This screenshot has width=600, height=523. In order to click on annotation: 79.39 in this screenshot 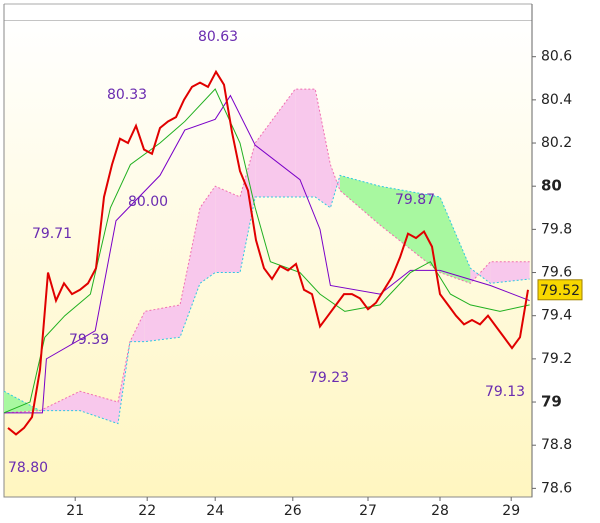, I will do `click(89, 340)`.